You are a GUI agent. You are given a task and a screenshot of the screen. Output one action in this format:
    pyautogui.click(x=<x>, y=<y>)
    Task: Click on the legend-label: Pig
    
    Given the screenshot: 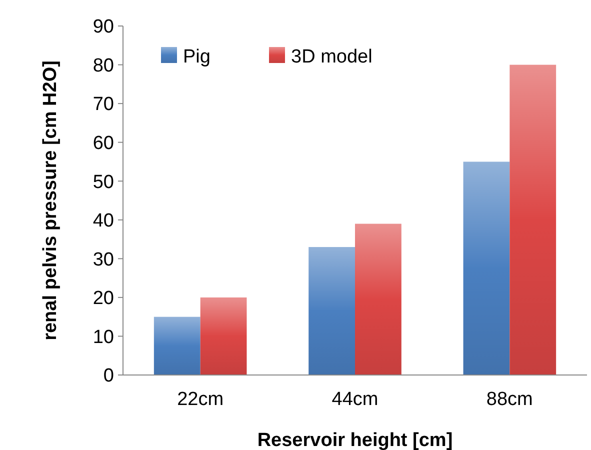 What is the action you would take?
    pyautogui.click(x=196, y=57)
    